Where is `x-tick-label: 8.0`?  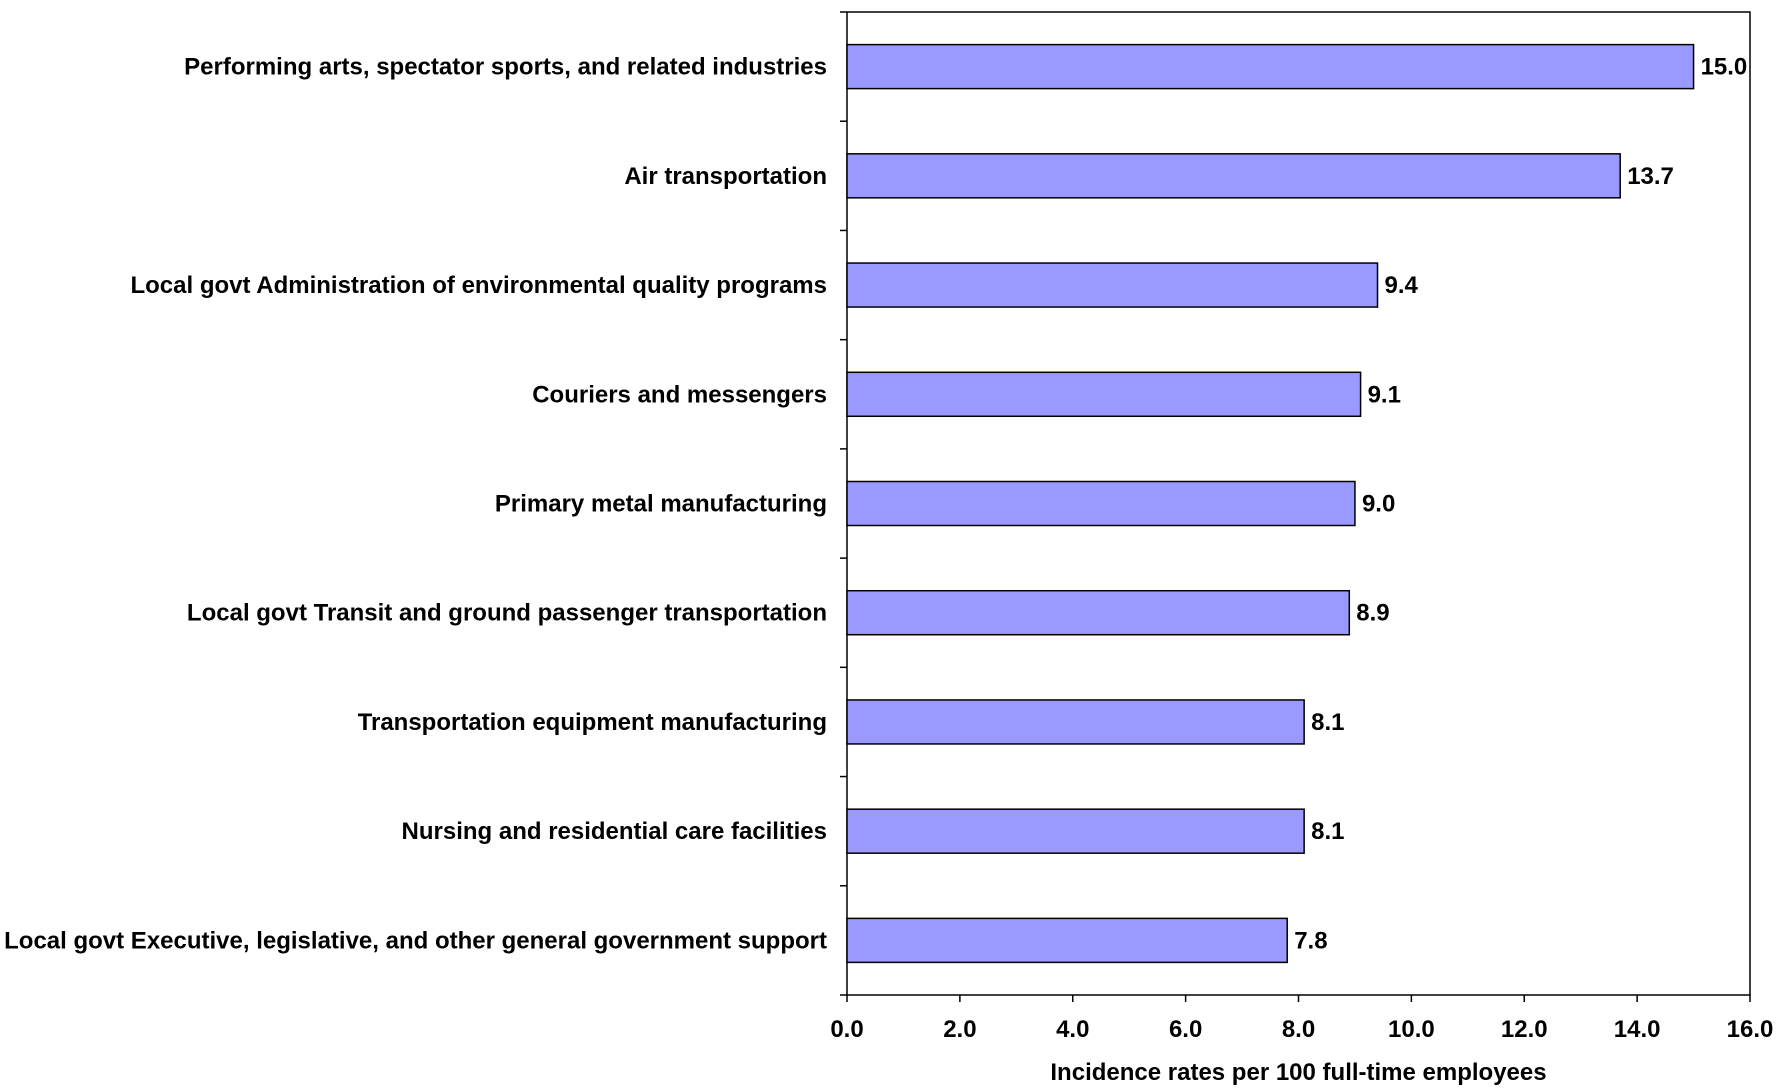
x-tick-label: 8.0 is located at coordinates (1298, 1029).